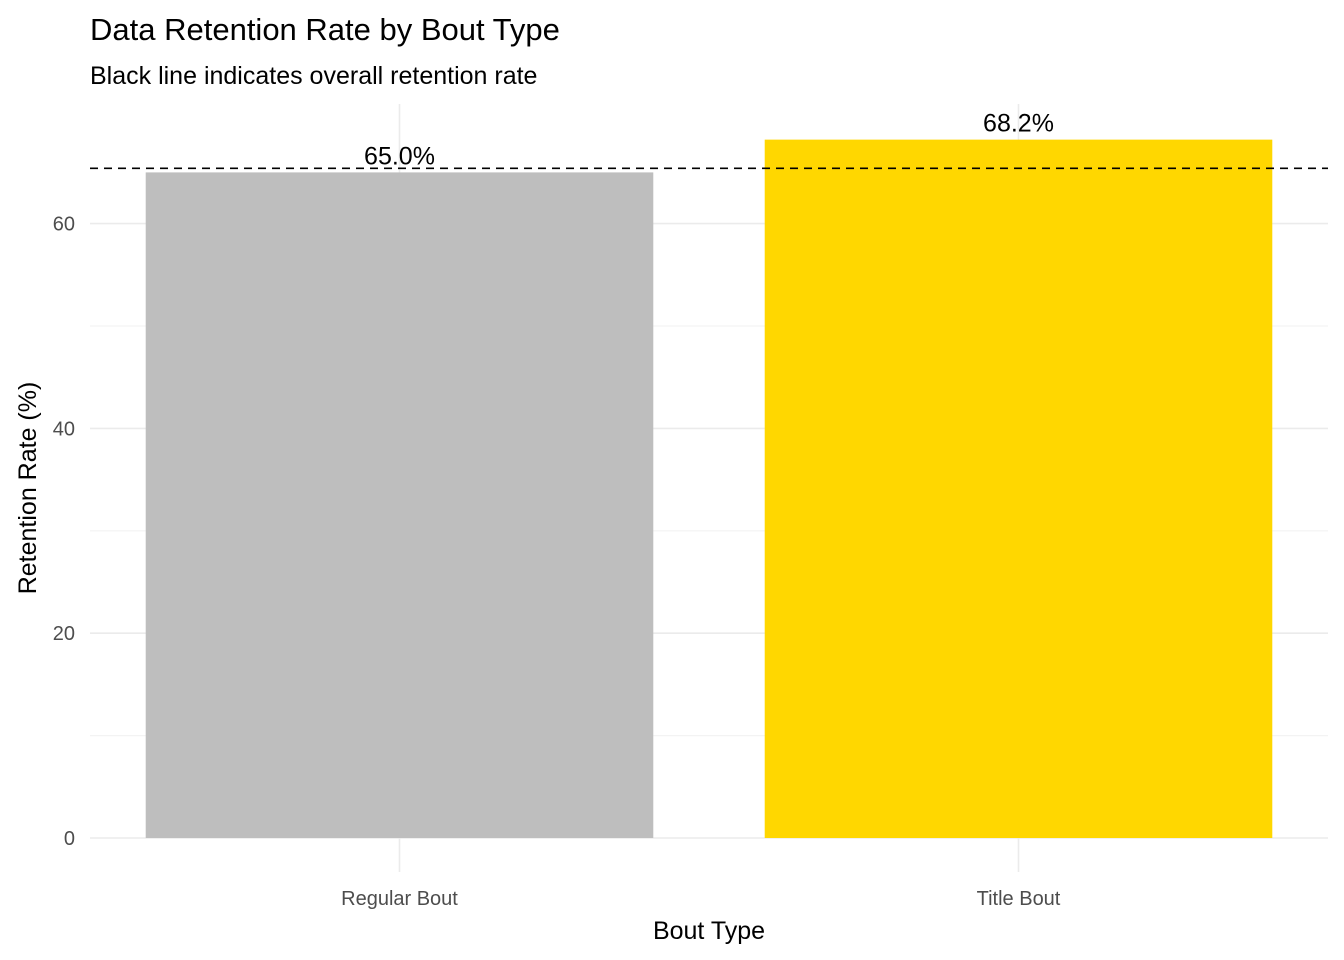 This screenshot has width=1344, height=960. I want to click on chart-title: Data Retention Rate by Bout Type, so click(325, 29).